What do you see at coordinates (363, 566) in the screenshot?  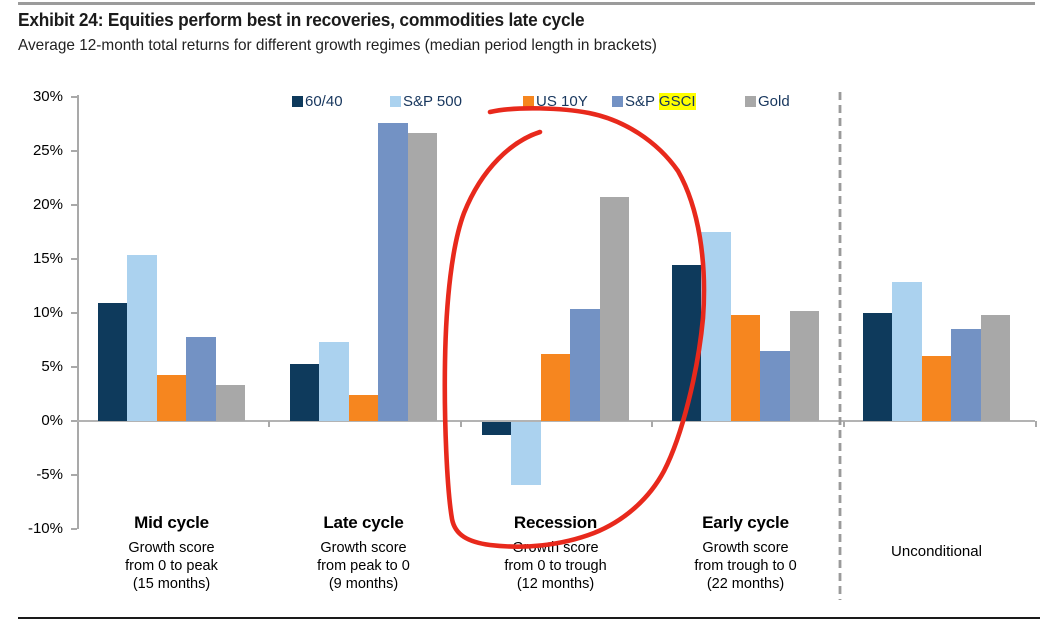 I see `category-sublabel: Growth score from peak to 0 (9 months)` at bounding box center [363, 566].